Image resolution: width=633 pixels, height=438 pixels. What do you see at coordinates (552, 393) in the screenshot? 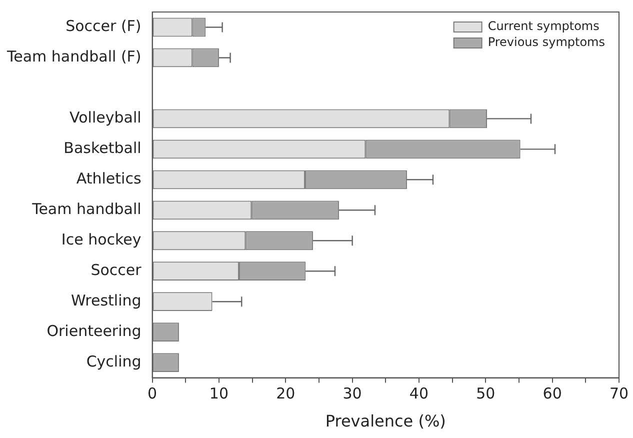
I see `x-tick-label: 60` at bounding box center [552, 393].